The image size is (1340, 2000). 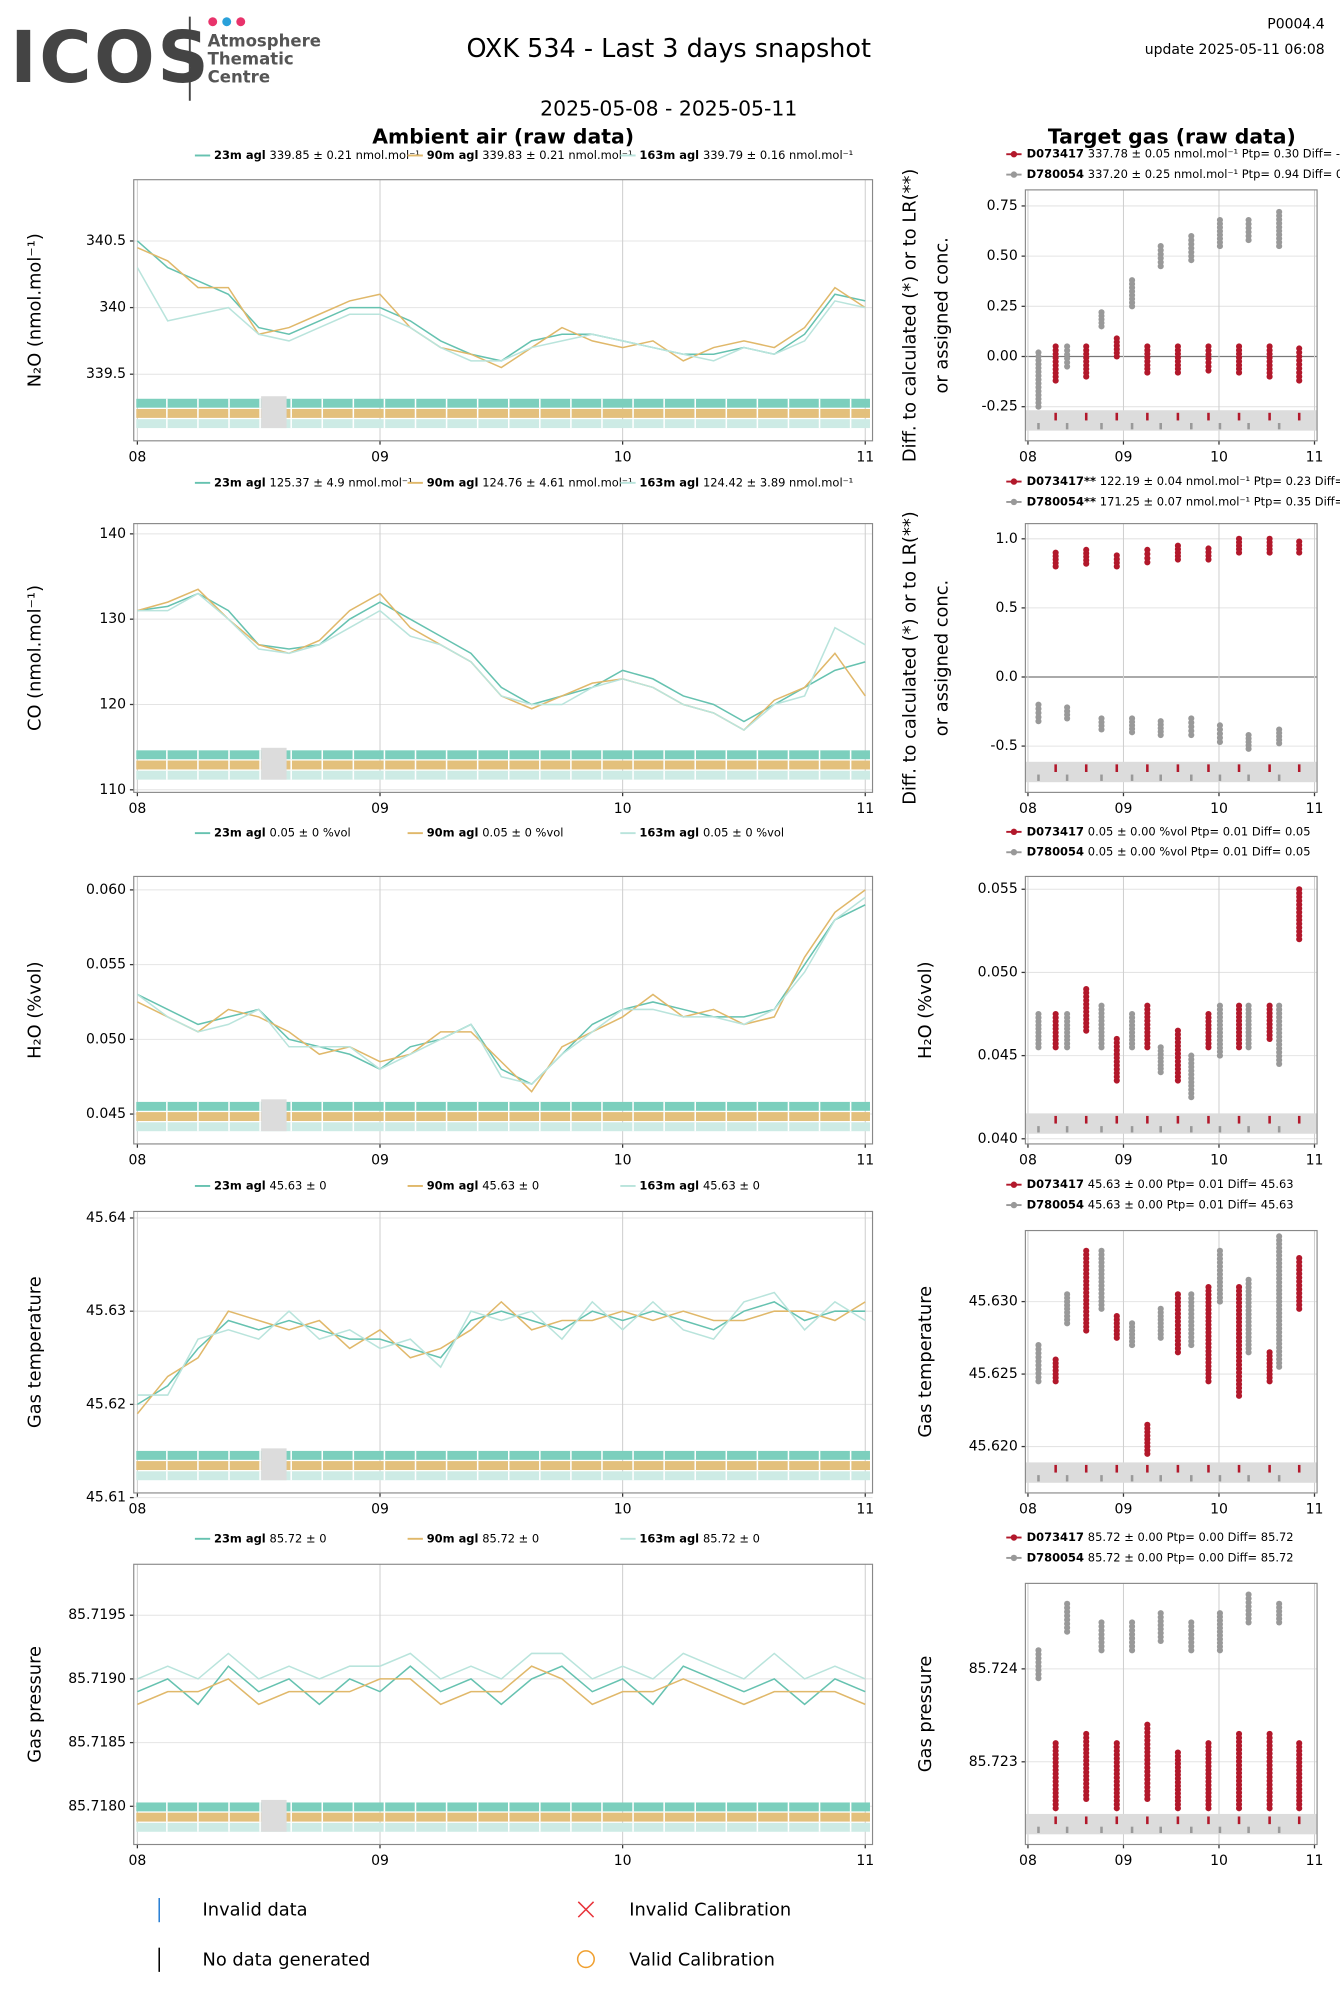 What do you see at coordinates (106, 965) in the screenshot?
I see `y-tick-label: 0.055` at bounding box center [106, 965].